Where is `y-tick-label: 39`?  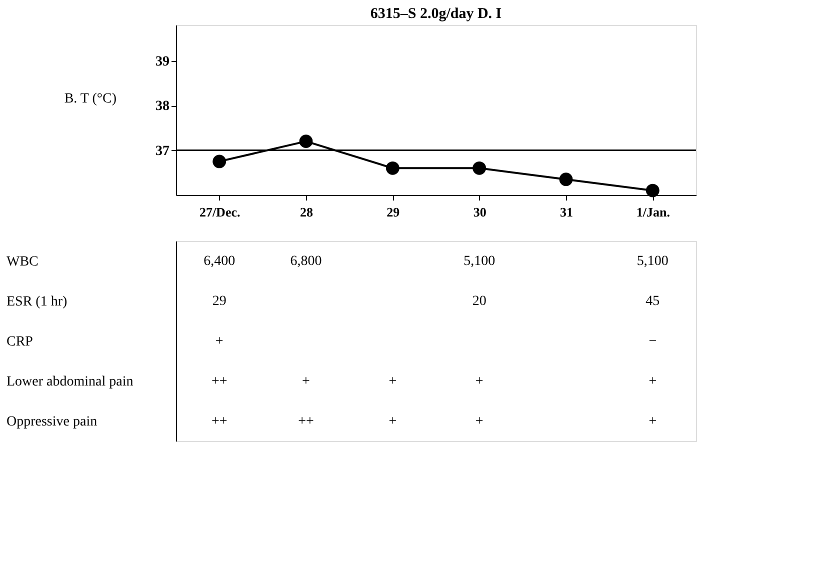
y-tick-label: 39 is located at coordinates (163, 62).